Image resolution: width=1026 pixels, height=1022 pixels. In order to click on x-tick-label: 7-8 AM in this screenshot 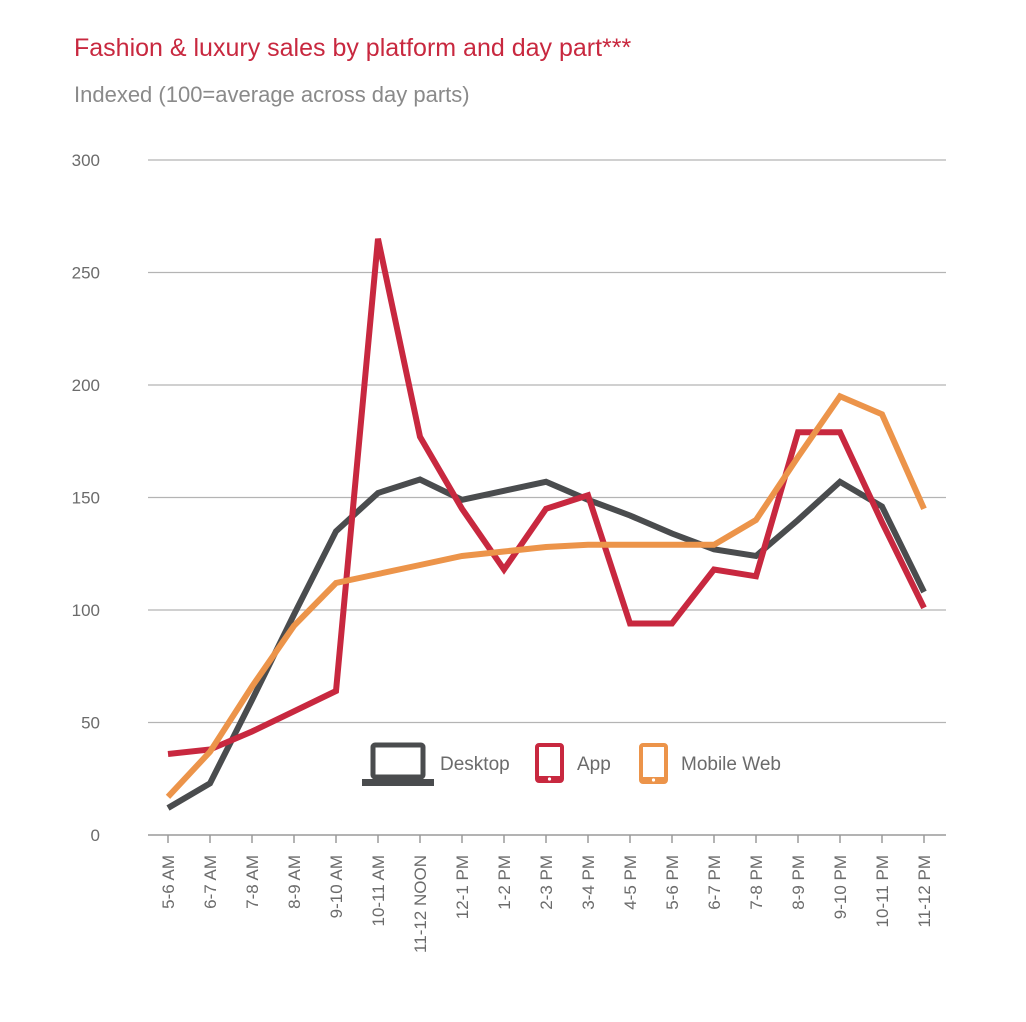, I will do `click(252, 882)`.